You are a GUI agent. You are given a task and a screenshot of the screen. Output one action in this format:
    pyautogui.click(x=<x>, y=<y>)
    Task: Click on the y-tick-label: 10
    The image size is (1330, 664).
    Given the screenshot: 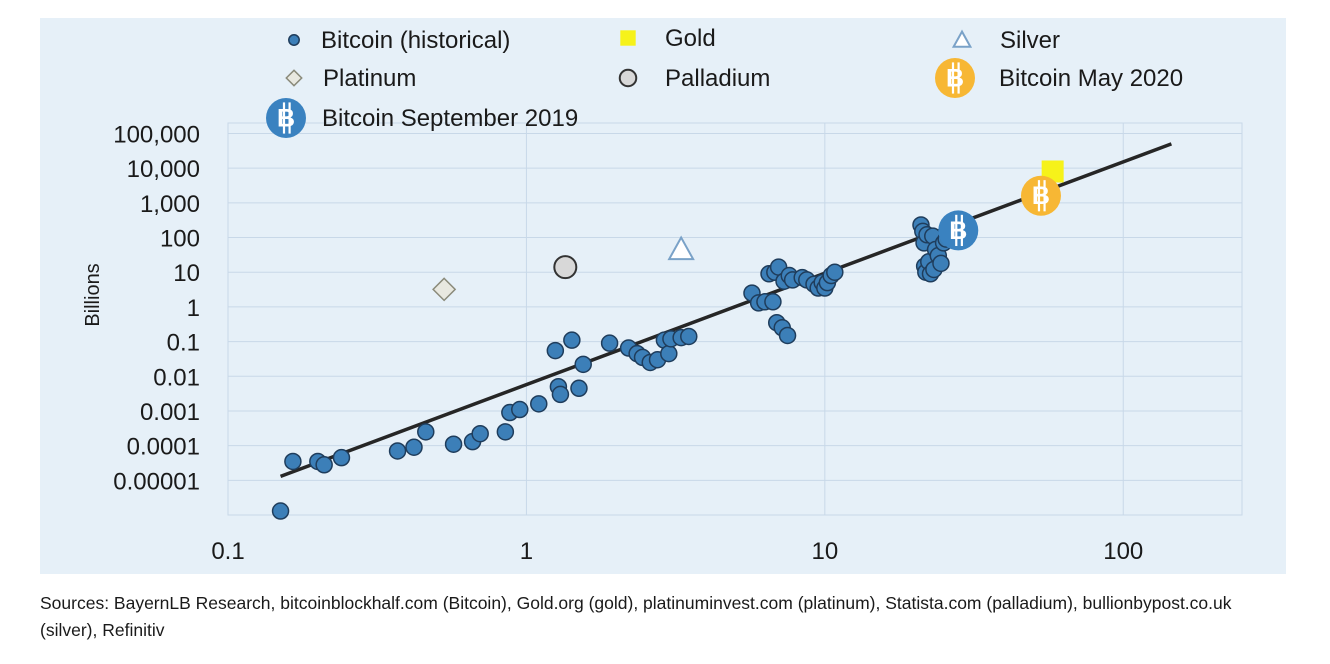 What is the action you would take?
    pyautogui.click(x=186, y=273)
    